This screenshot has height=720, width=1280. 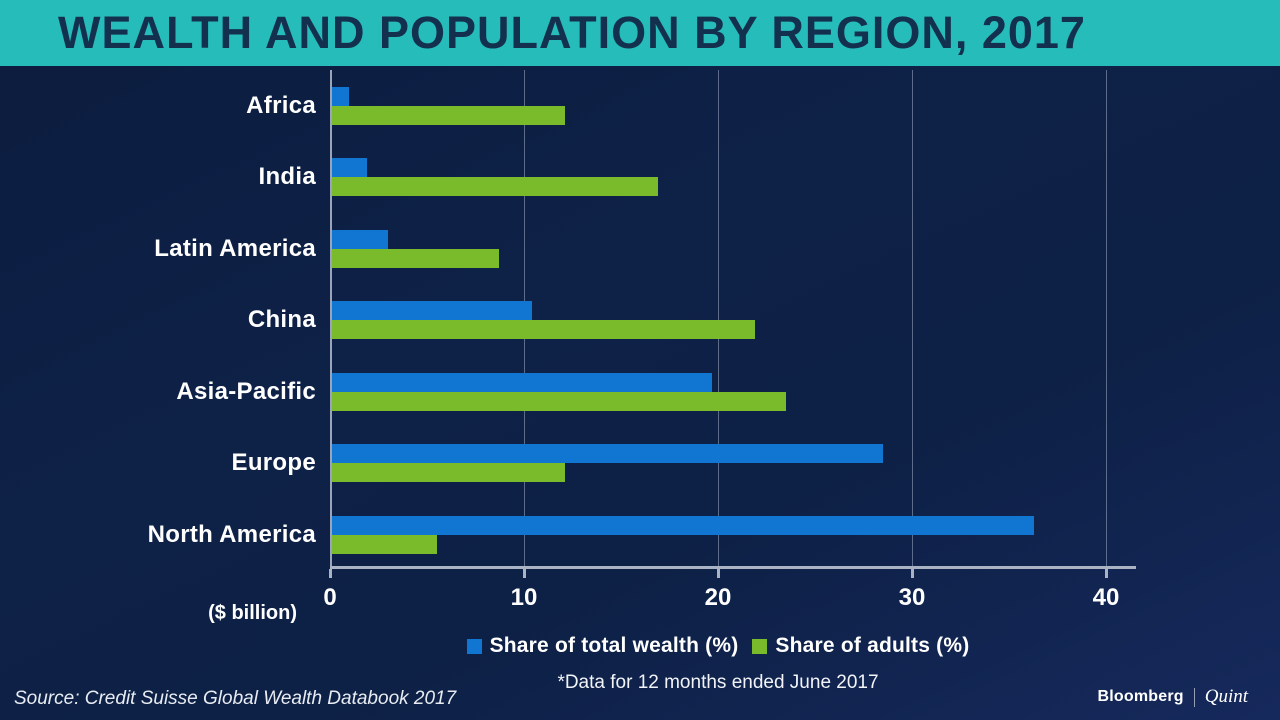 I want to click on legend-item-adults: Share of adults (%), so click(x=860, y=646).